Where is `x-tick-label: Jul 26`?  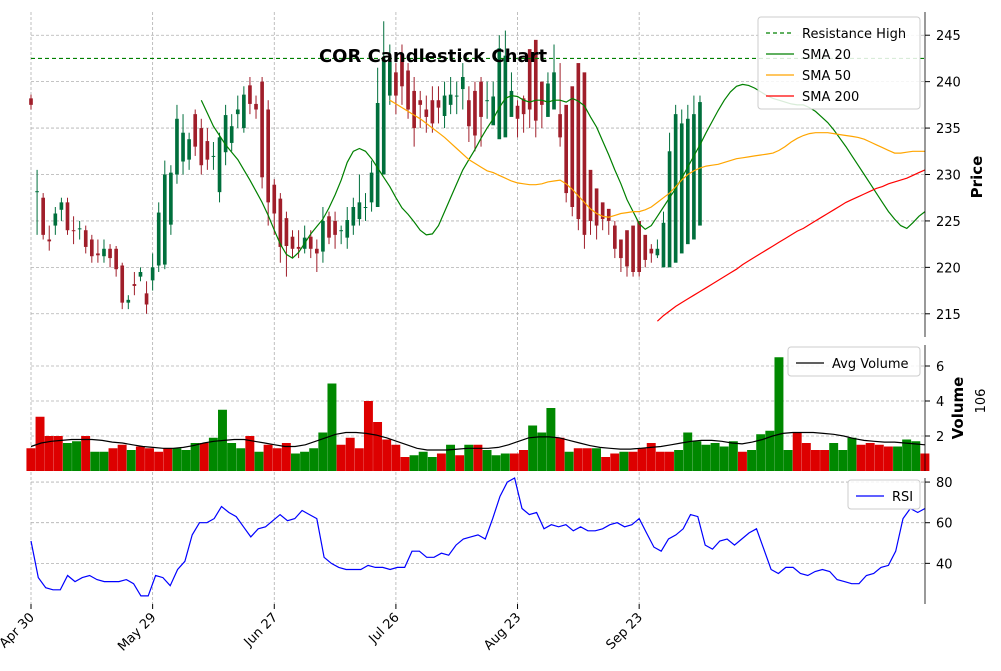
x-tick-label: Jul 26 is located at coordinates (384, 628).